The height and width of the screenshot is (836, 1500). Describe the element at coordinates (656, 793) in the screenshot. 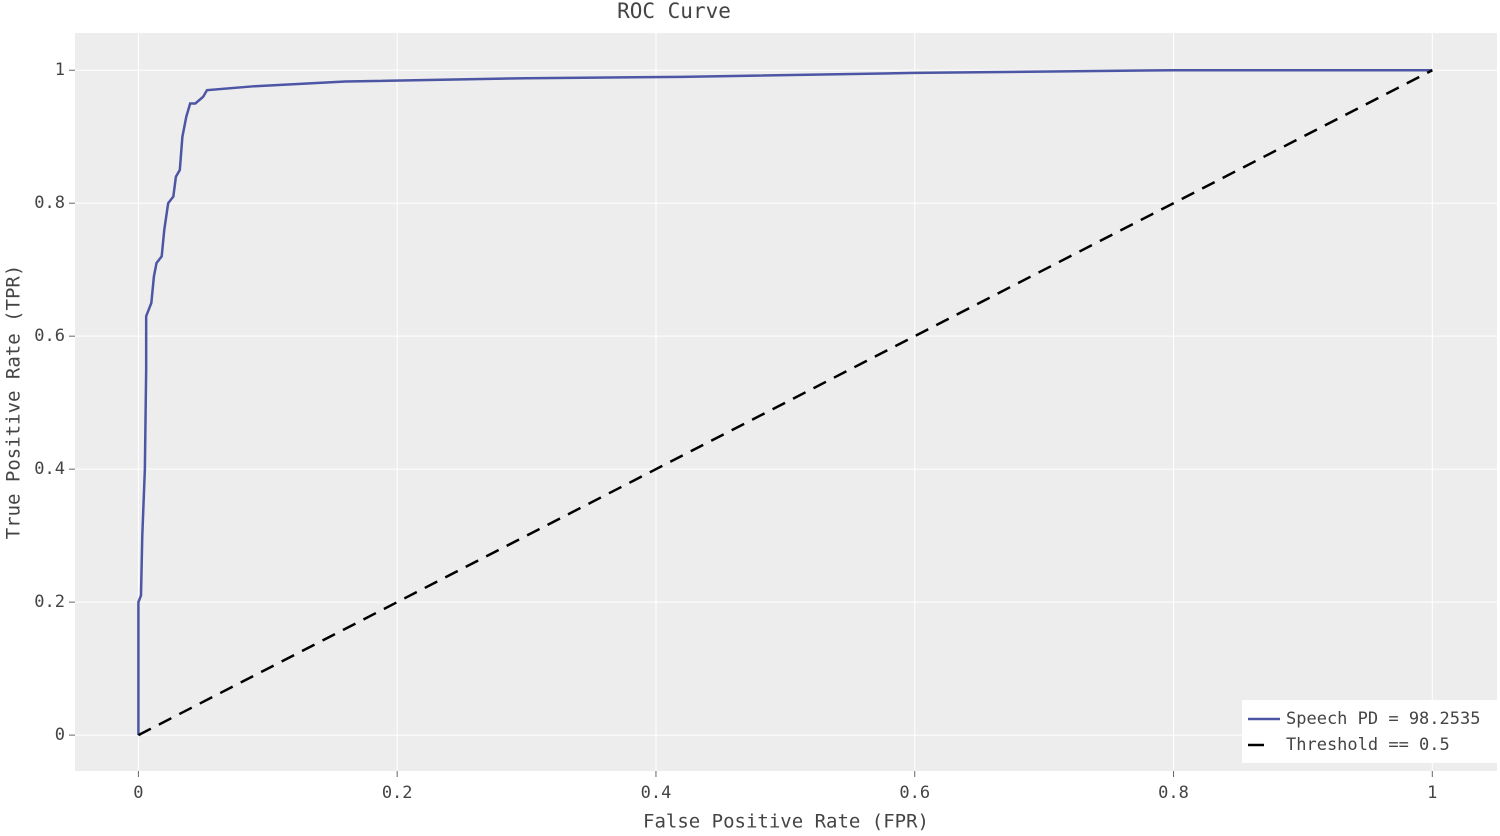

I see `x-tick-label: 0.4` at that location.